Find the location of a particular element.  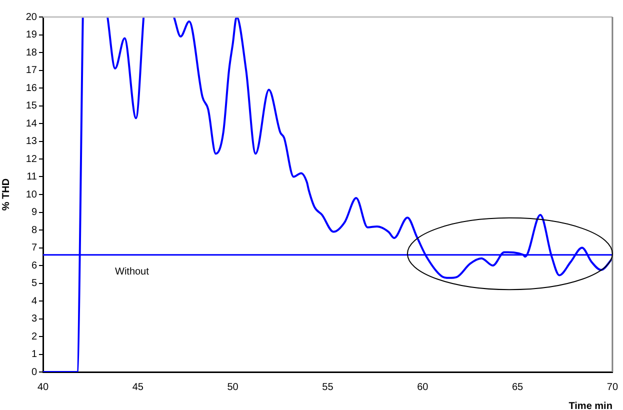

x-tick-label: 65 is located at coordinates (518, 387).